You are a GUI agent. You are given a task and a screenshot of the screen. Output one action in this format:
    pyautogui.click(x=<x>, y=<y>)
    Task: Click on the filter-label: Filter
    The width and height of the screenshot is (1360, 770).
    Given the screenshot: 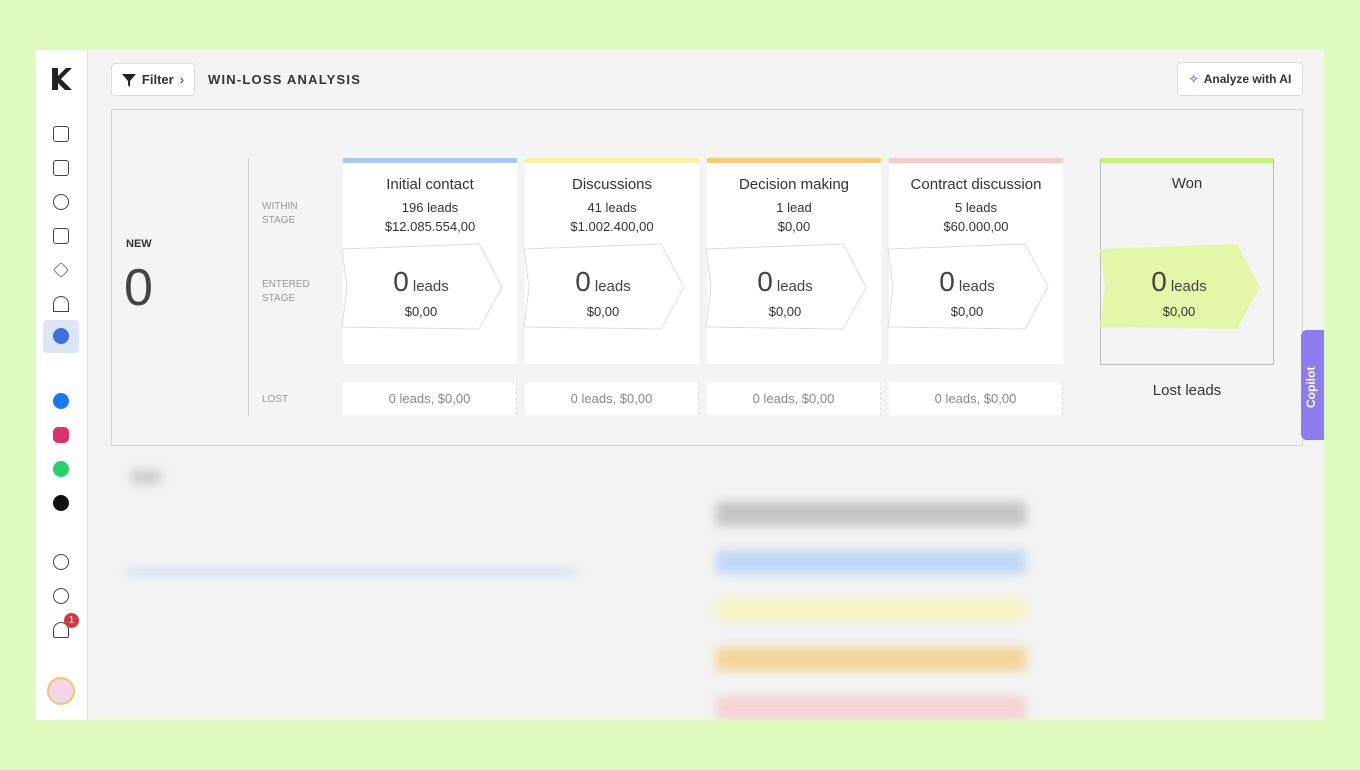 What is the action you would take?
    pyautogui.click(x=157, y=79)
    